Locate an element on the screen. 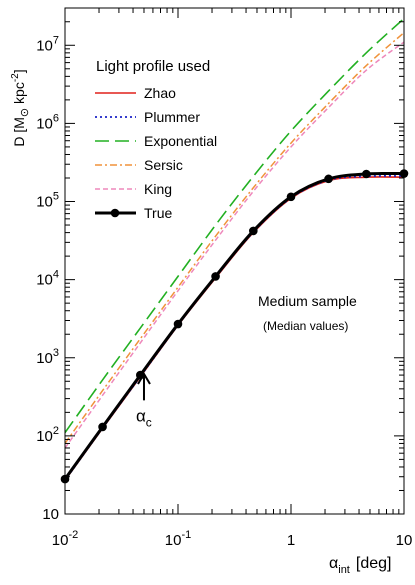 The height and width of the screenshot is (585, 415). sample-title: Medium sample is located at coordinates (307, 301).